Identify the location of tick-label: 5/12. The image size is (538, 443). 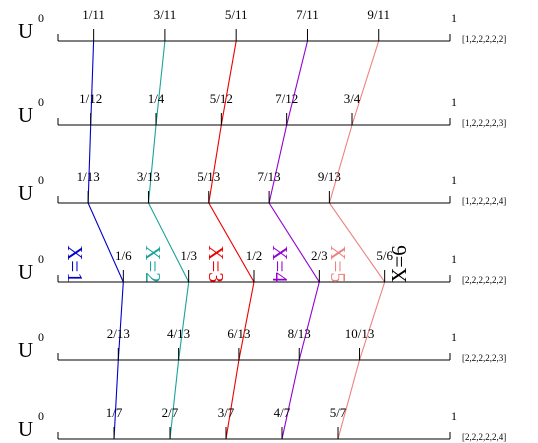
(221, 98).